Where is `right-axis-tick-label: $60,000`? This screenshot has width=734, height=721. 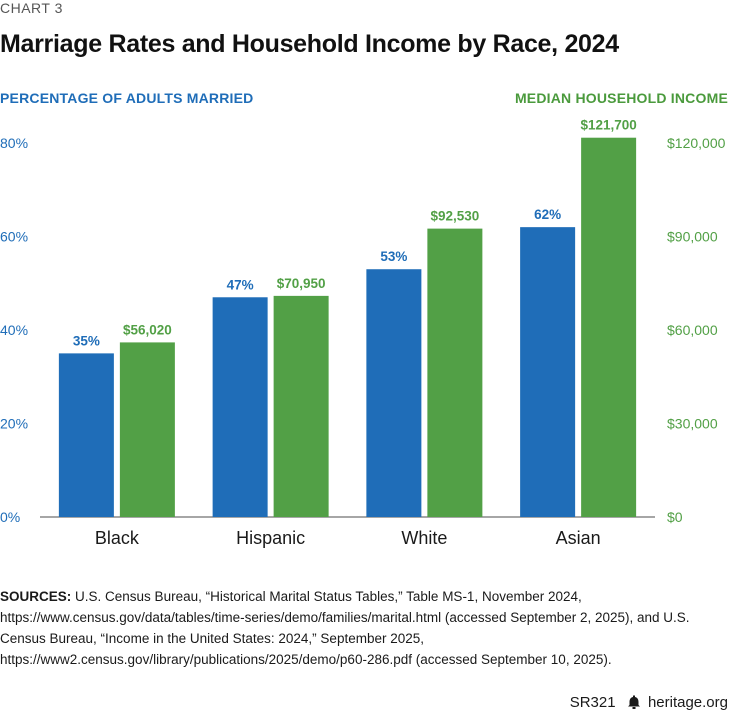 right-axis-tick-label: $60,000 is located at coordinates (692, 330).